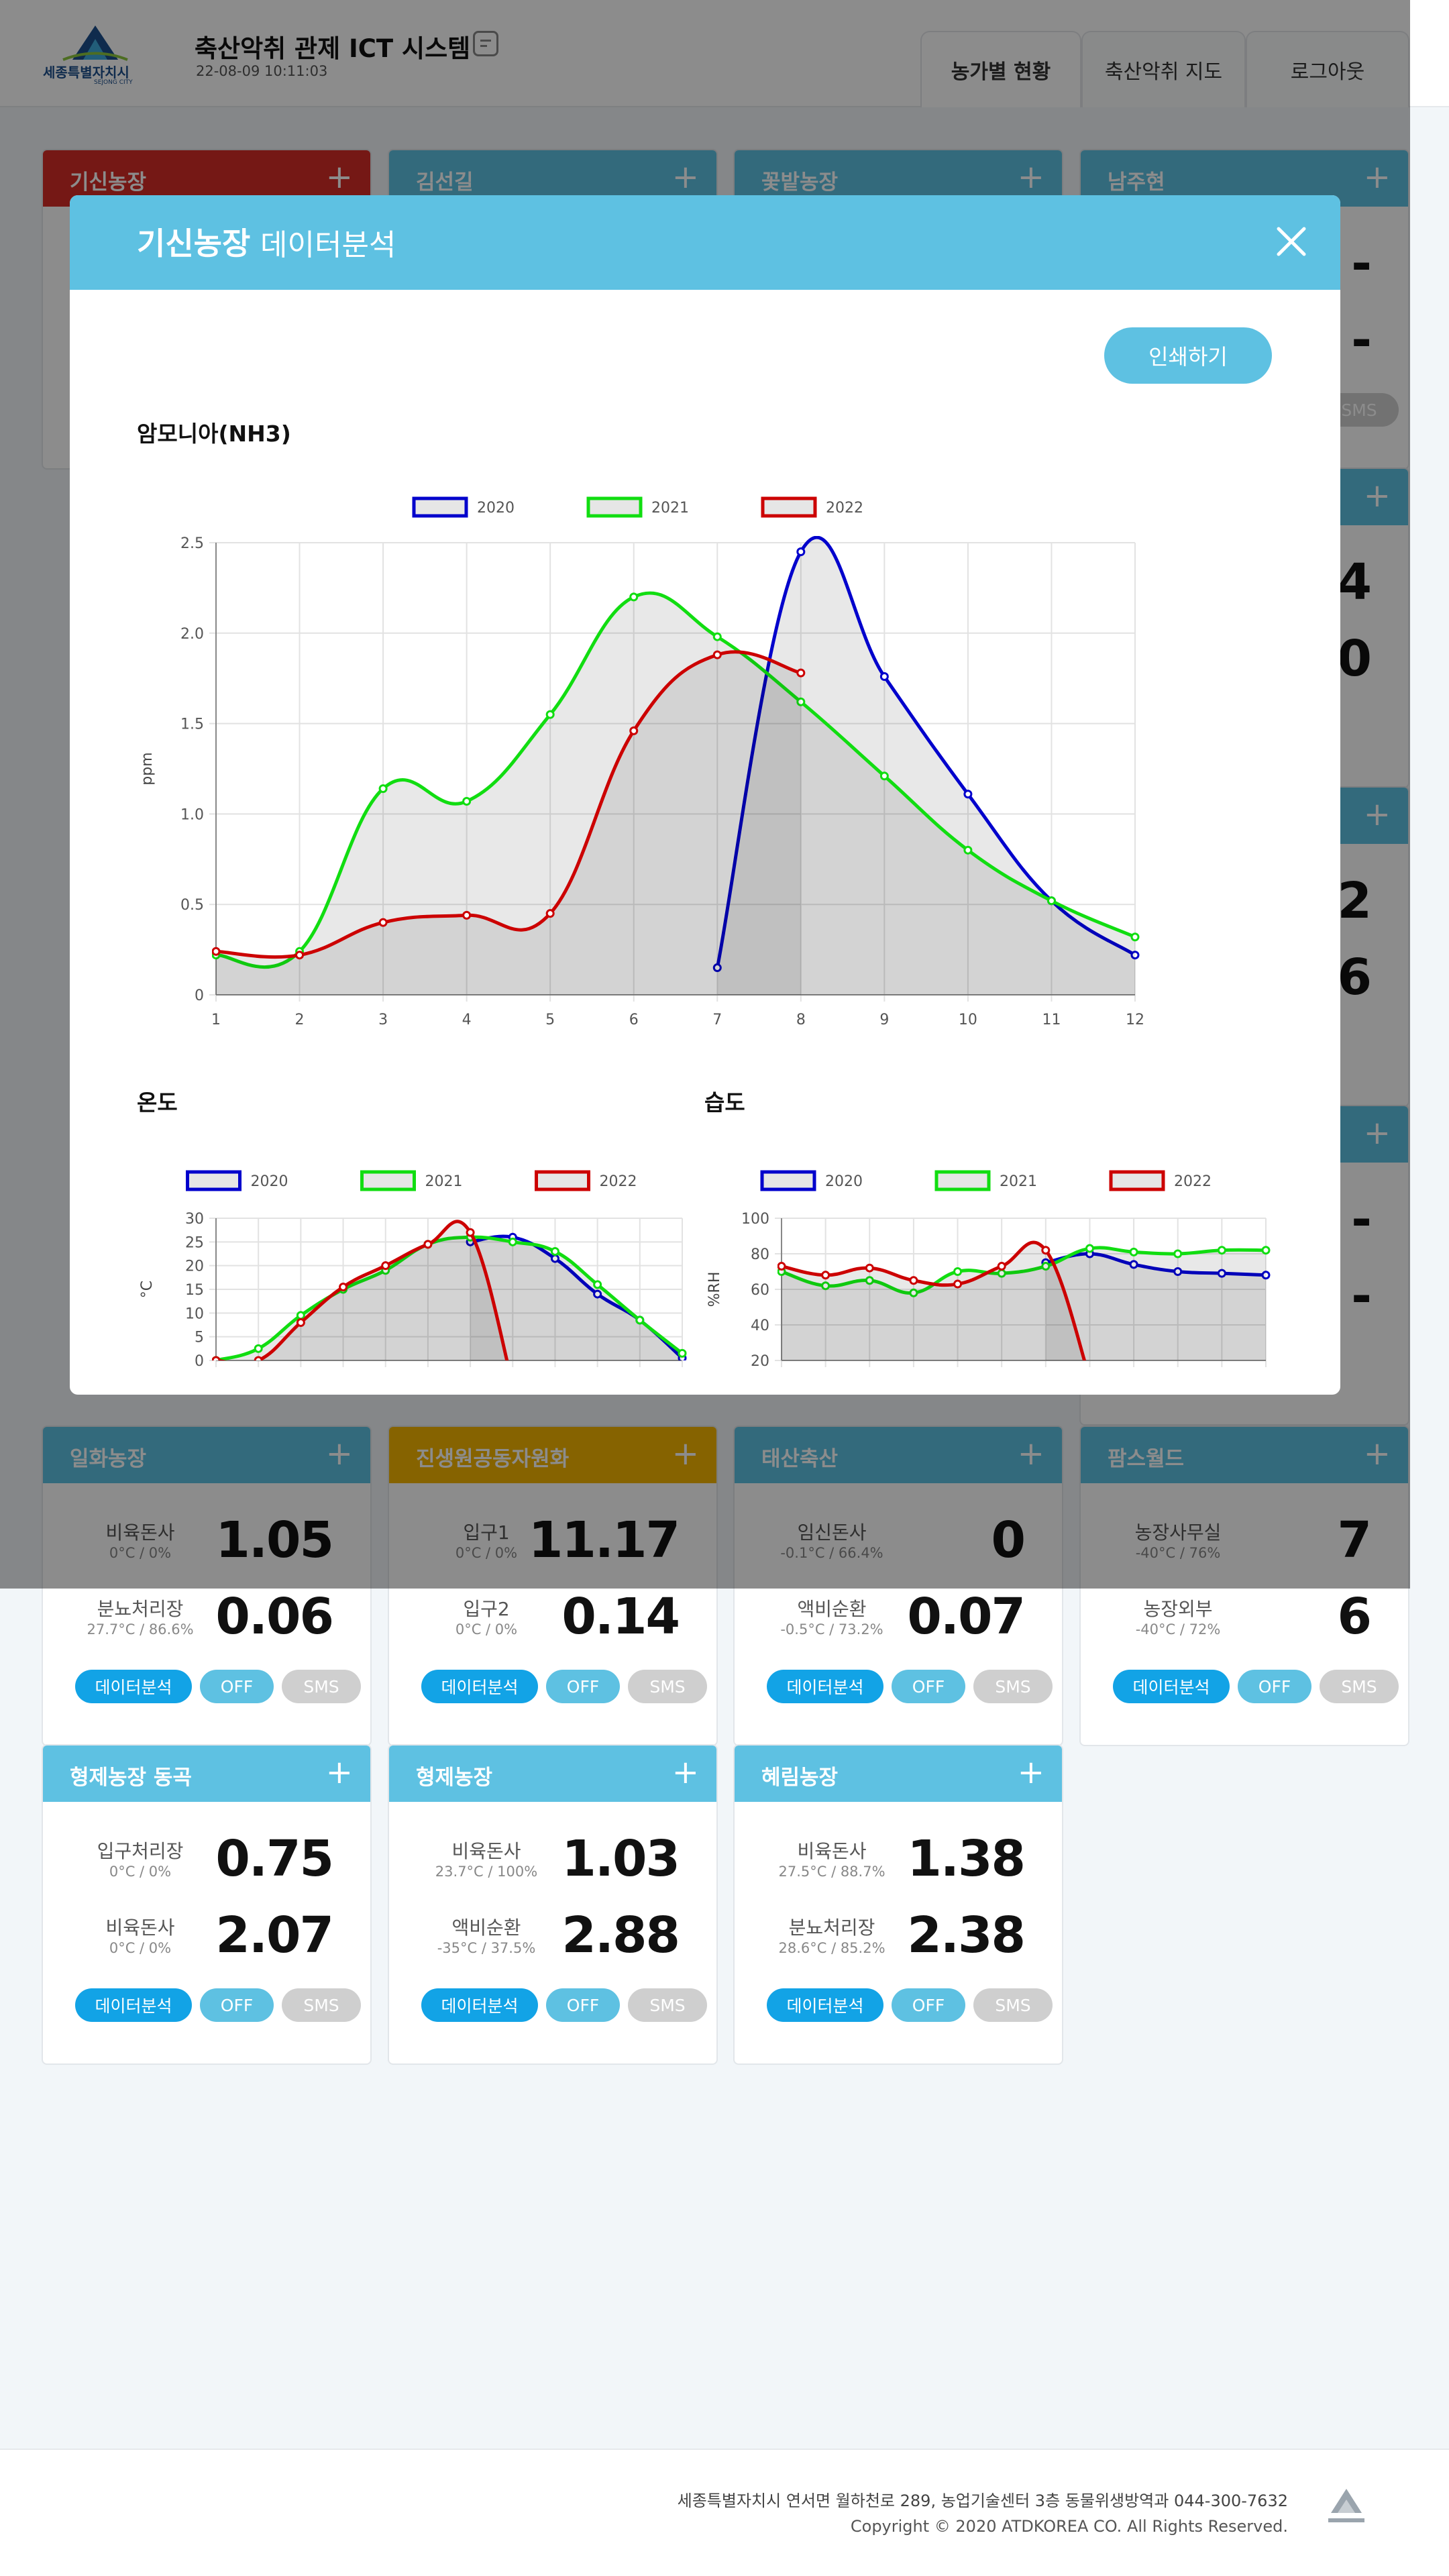  Describe the element at coordinates (760, 1254) in the screenshot. I see `y-tick-label: 80` at that location.